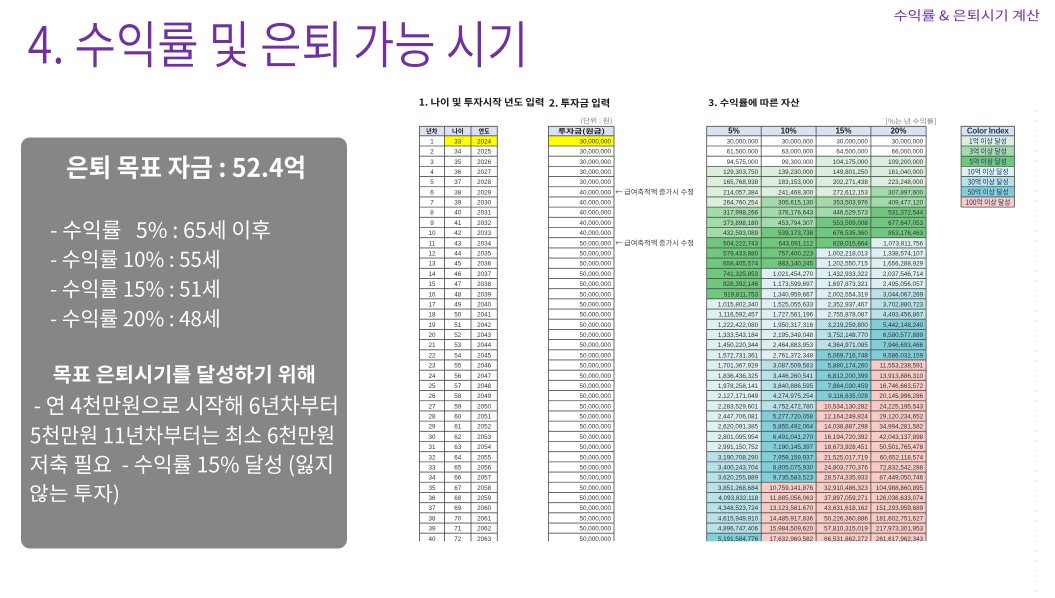 The image size is (1055, 598). Describe the element at coordinates (851, 172) in the screenshot. I see `svg-text: 149,801,250` at that location.